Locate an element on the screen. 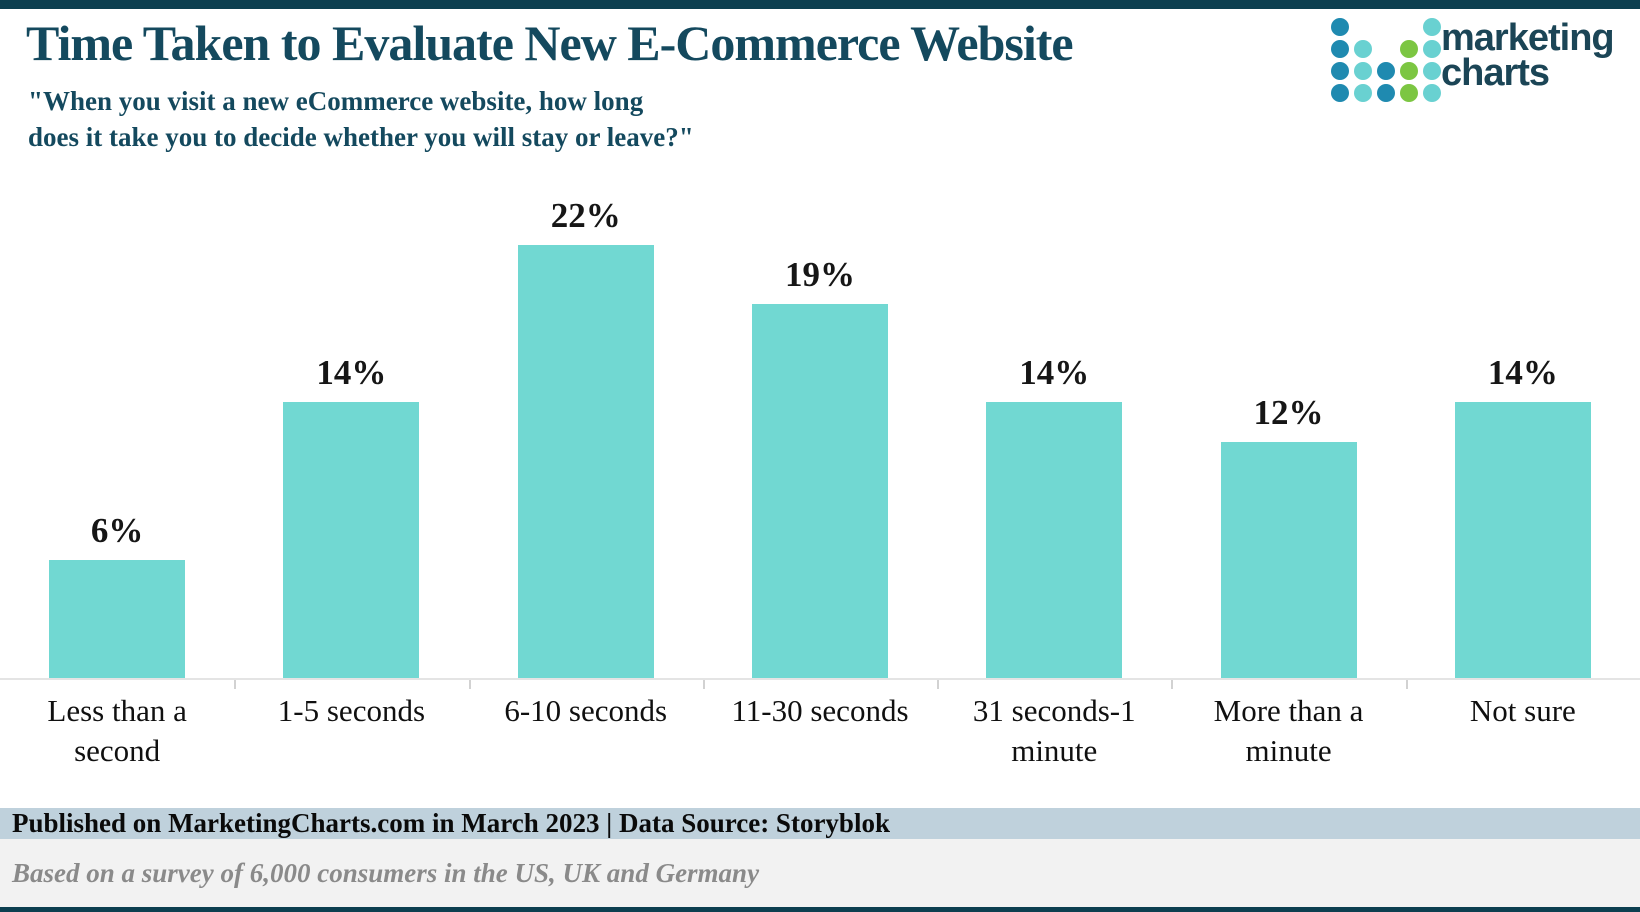 This screenshot has height=912, width=1640. bar-group: 6% is located at coordinates (117, 594).